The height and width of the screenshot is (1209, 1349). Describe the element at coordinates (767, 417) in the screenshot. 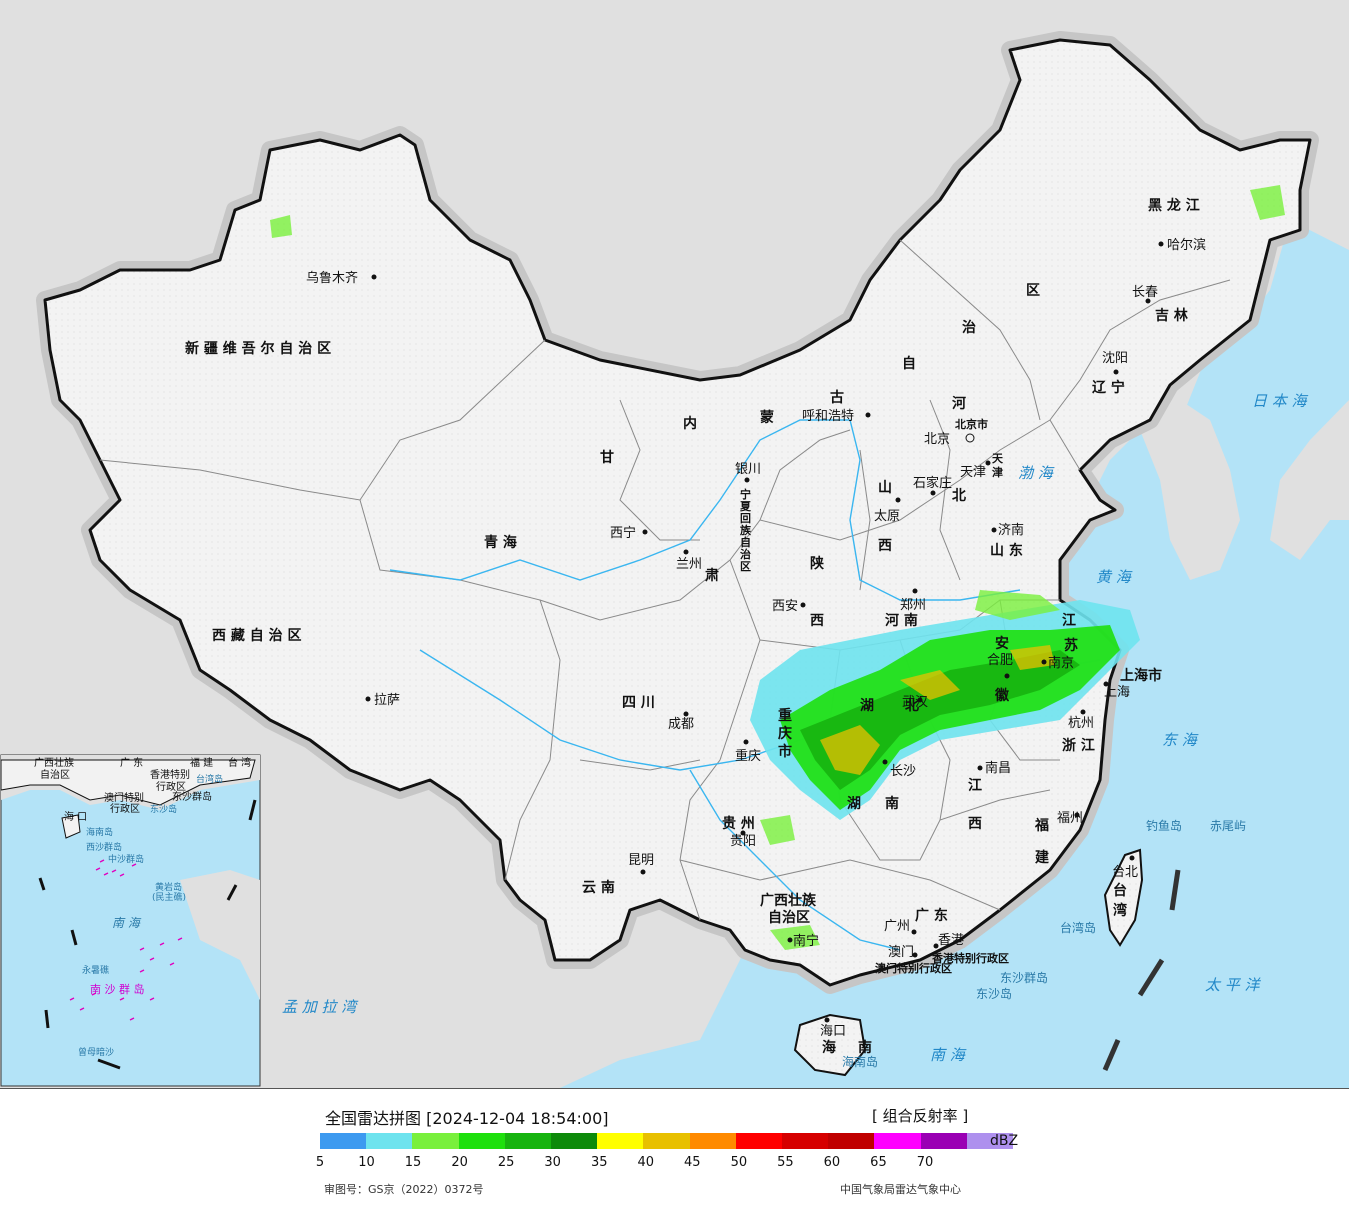

I see `province-label: 蒙` at that location.